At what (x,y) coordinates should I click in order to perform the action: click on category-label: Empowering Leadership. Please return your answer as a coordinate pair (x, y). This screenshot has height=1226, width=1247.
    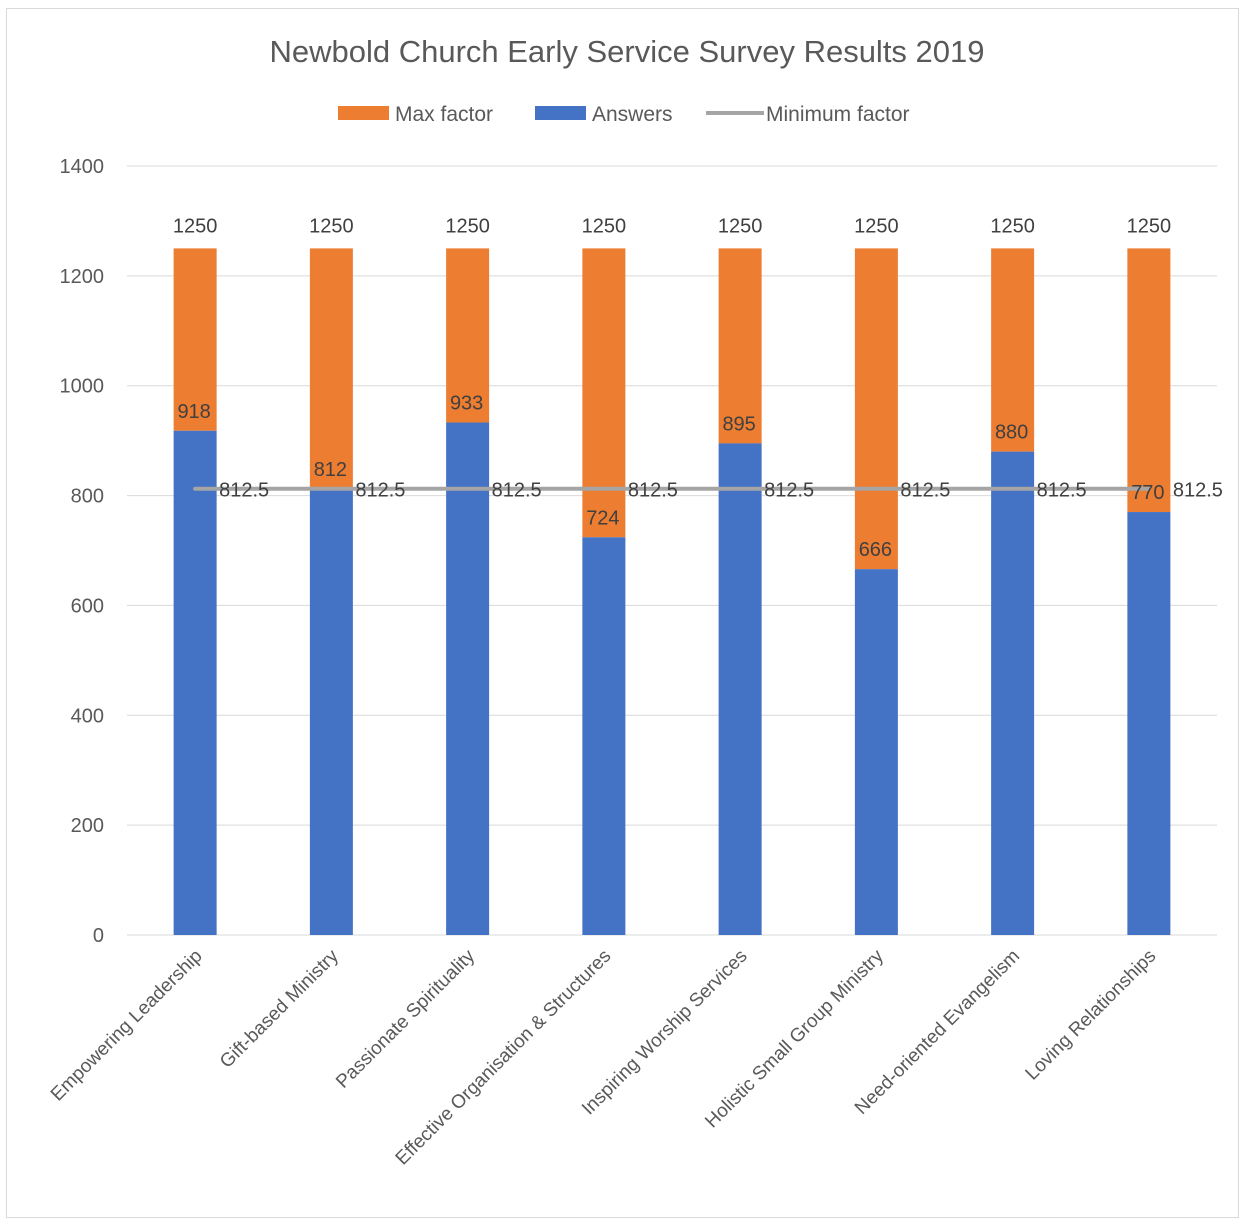
    Looking at the image, I should click on (127, 1026).